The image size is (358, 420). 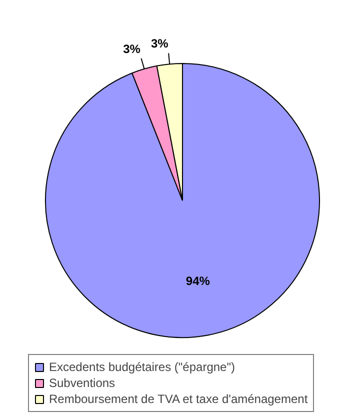 I want to click on legend-label: Remboursement de TVA et taxe d'aménagement, so click(x=178, y=399).